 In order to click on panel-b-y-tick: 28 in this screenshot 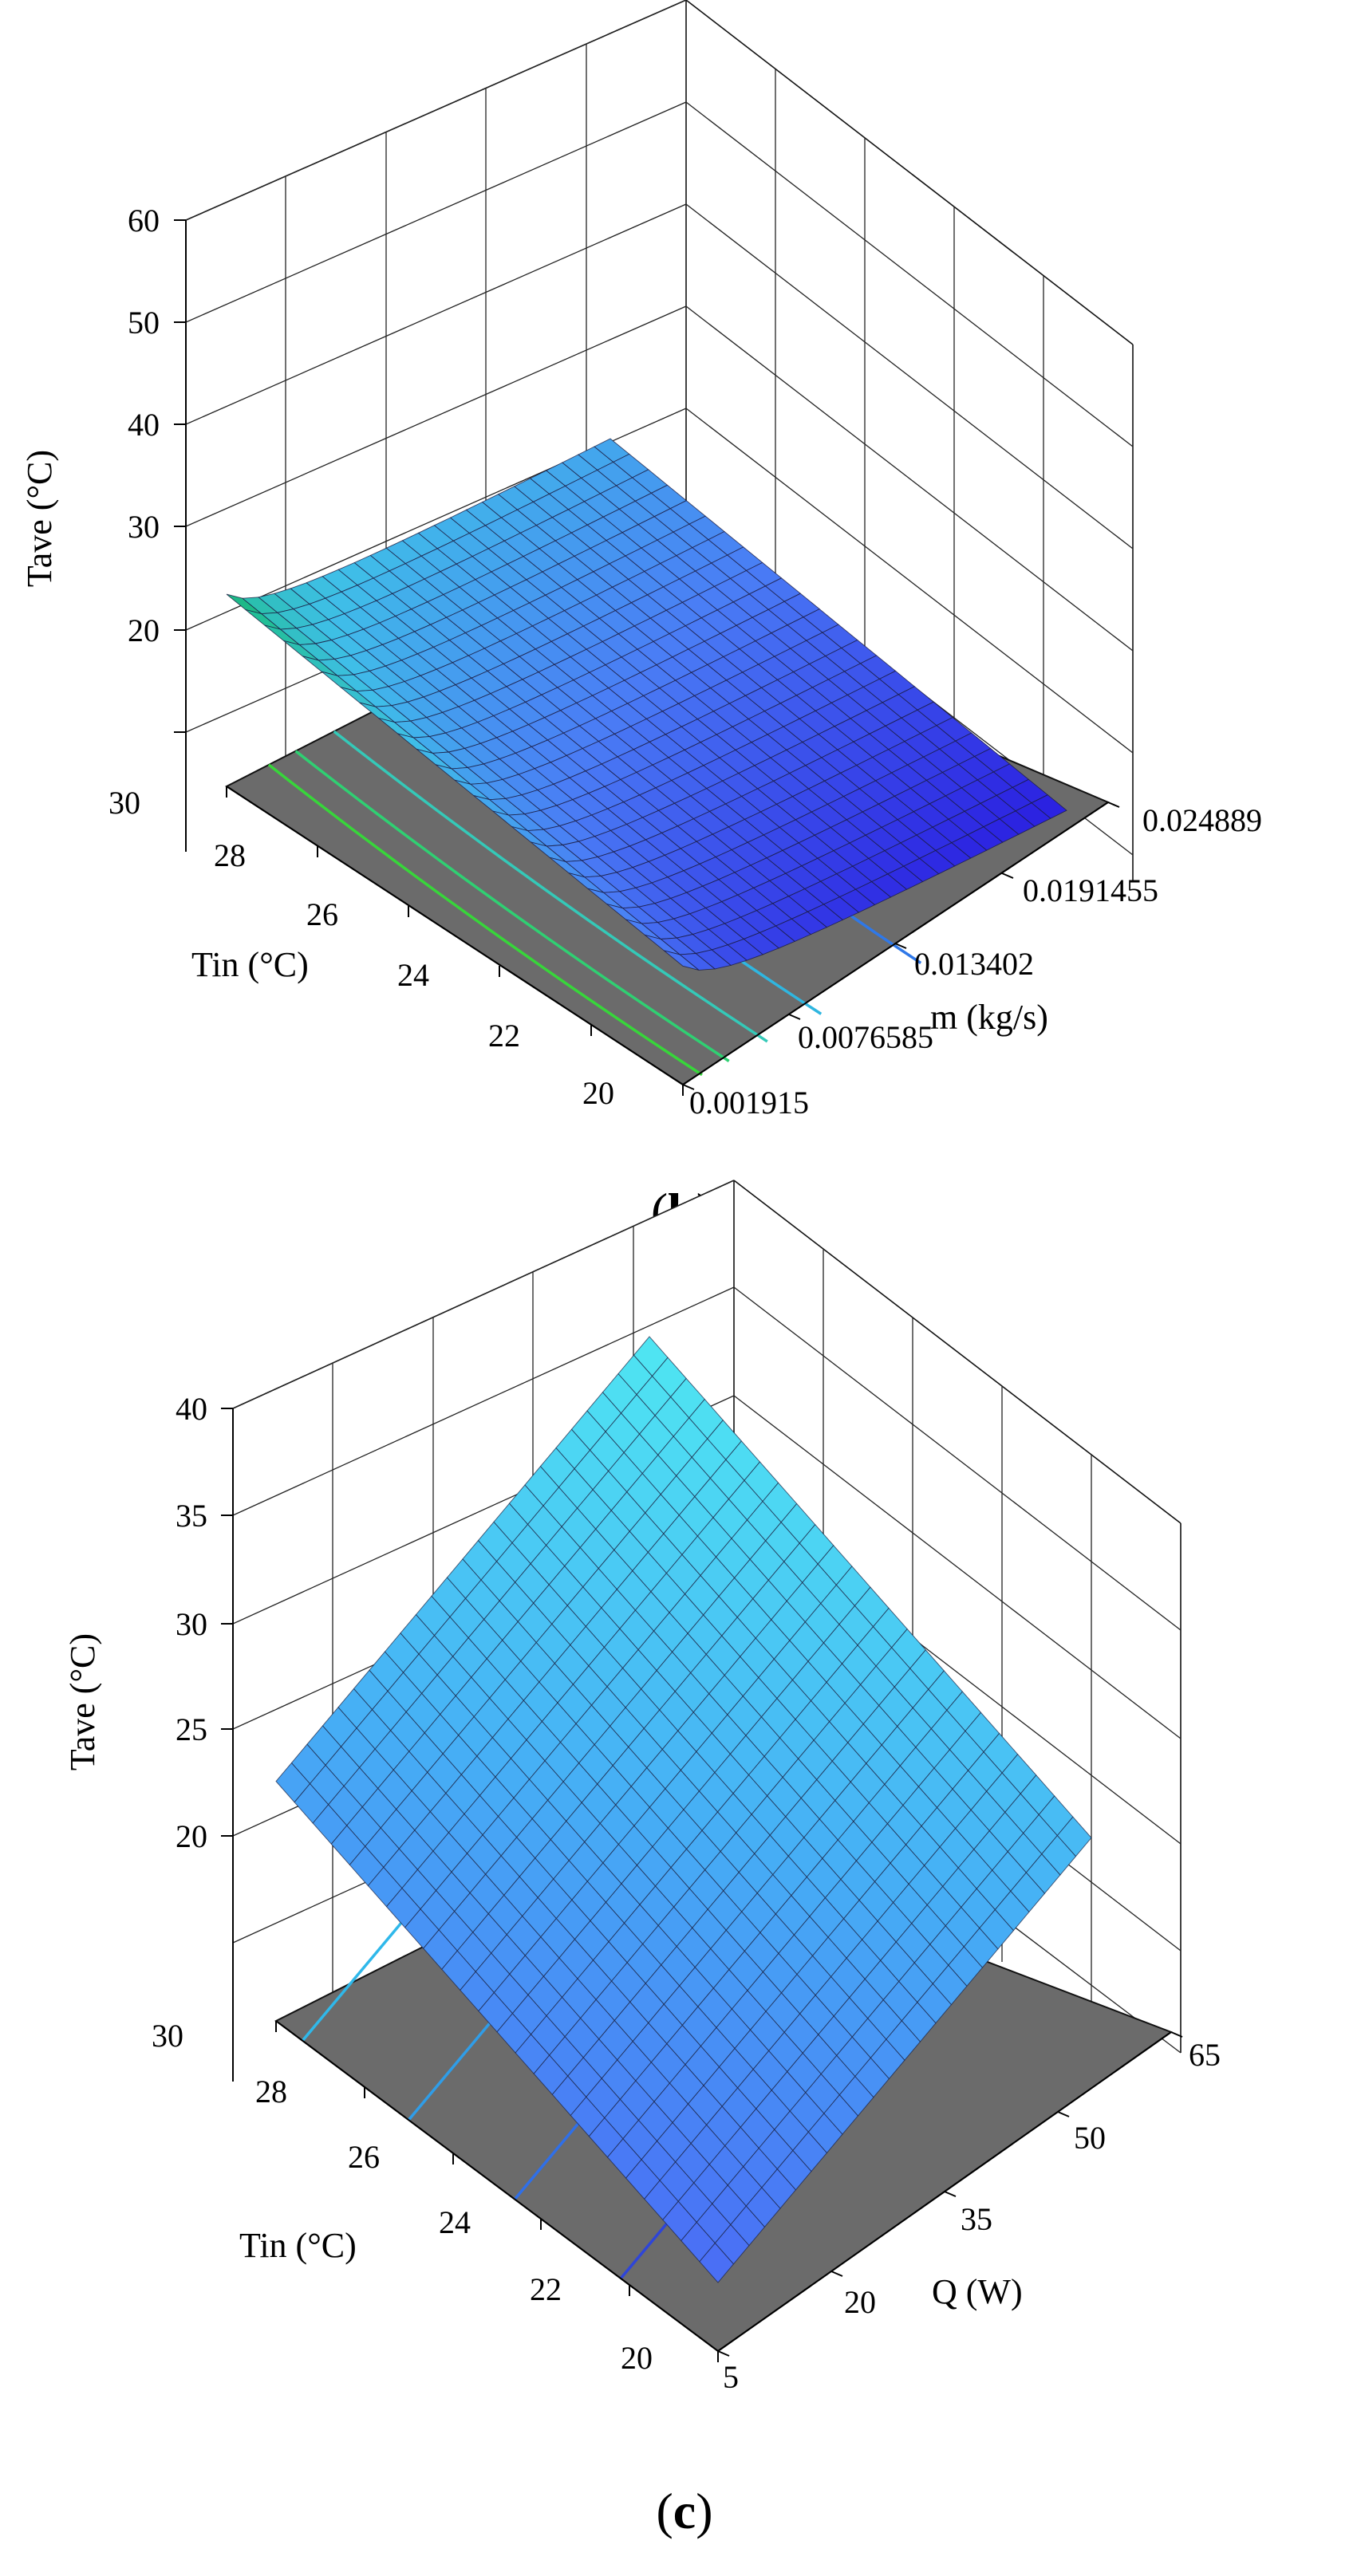, I will do `click(230, 855)`.